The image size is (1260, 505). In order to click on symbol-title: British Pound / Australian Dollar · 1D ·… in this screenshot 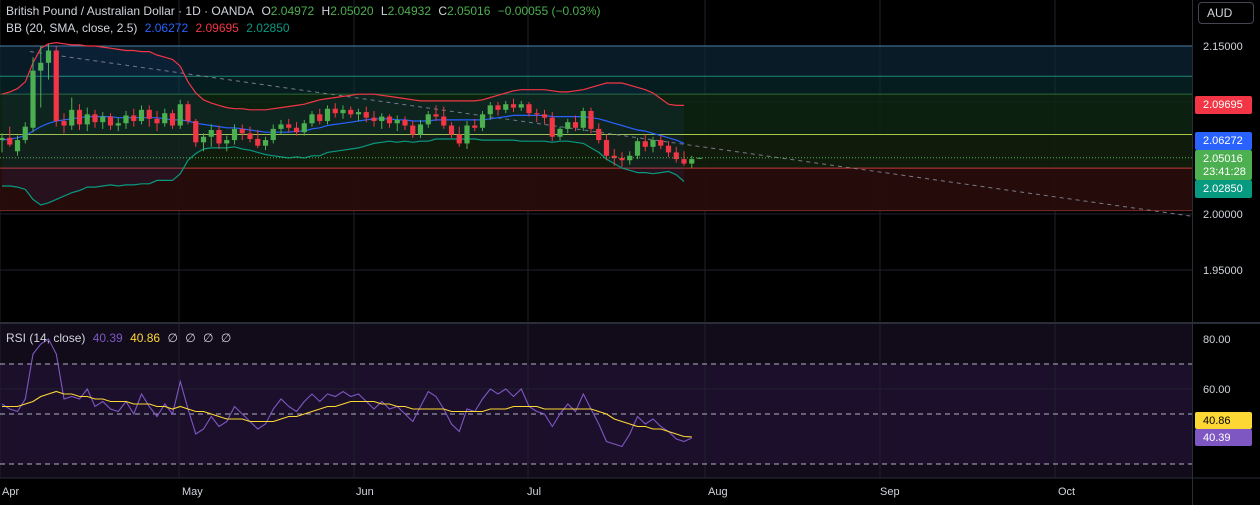, I will do `click(130, 11)`.